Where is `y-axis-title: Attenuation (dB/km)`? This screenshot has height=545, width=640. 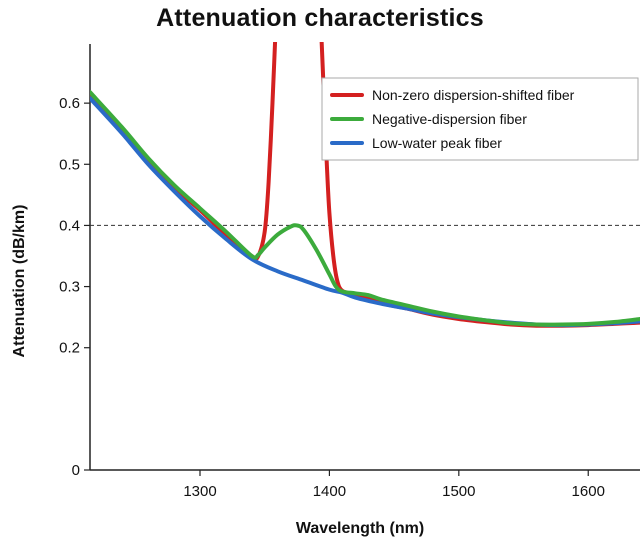 y-axis-title: Attenuation (dB/km) is located at coordinates (19, 281).